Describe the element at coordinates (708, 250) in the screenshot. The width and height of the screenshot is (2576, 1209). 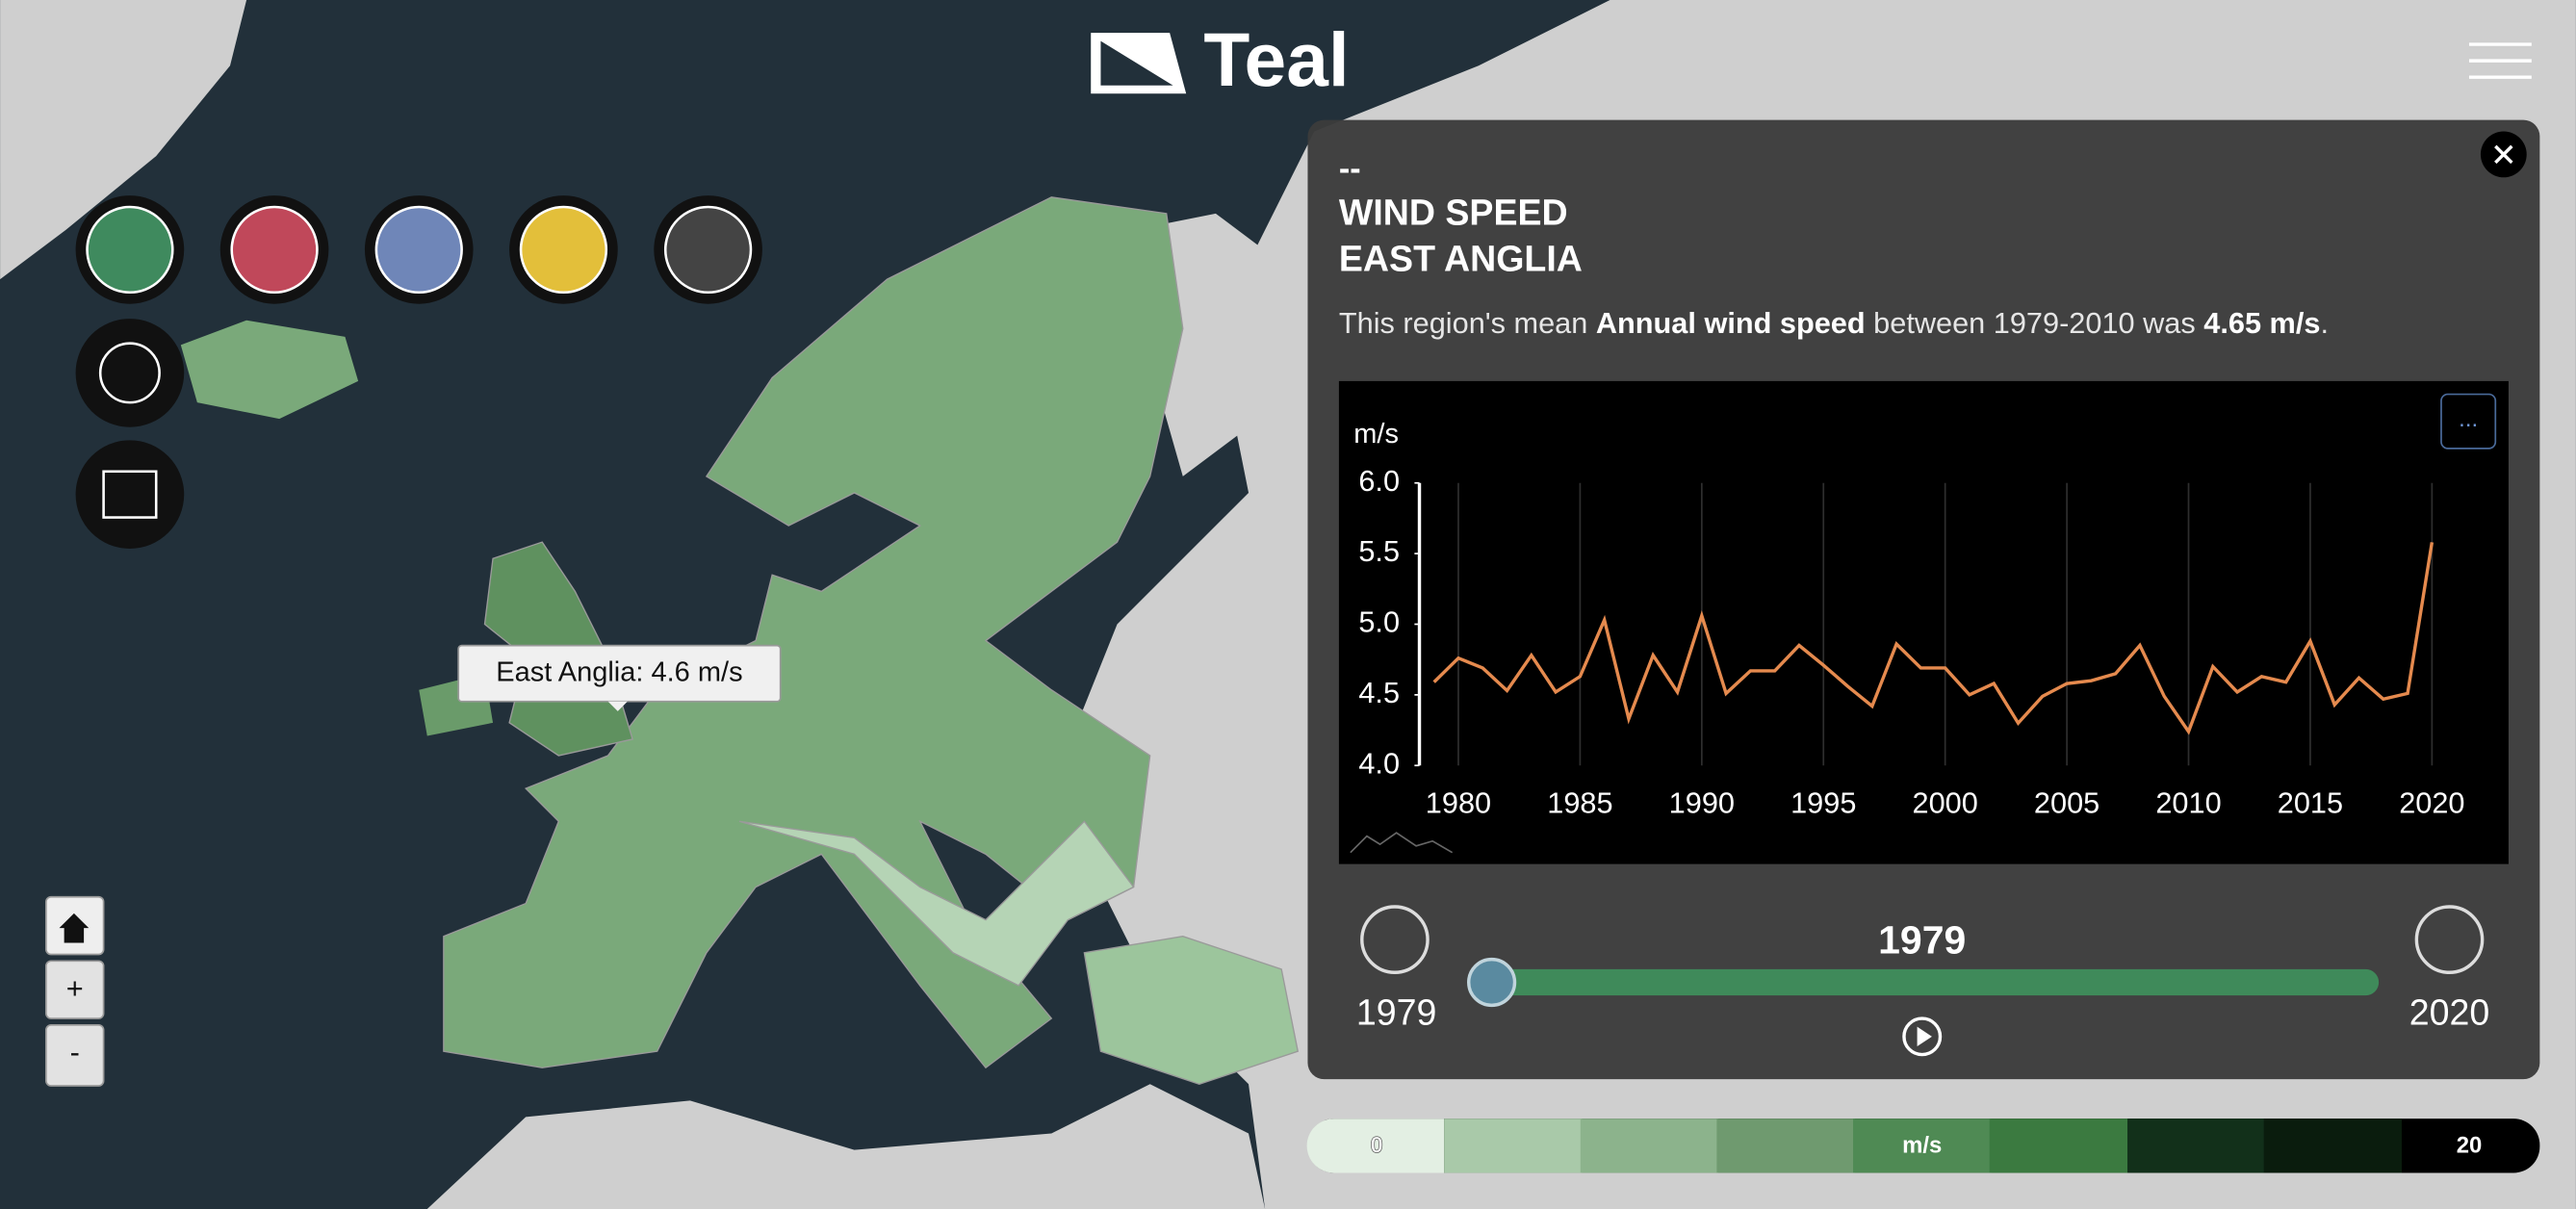
I see `co2-icon` at that location.